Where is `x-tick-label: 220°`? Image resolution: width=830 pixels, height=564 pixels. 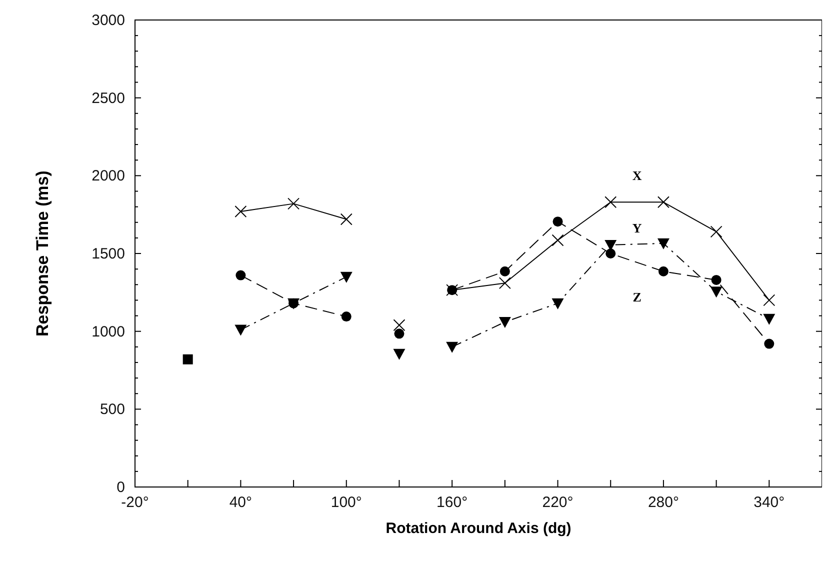 x-tick-label: 220° is located at coordinates (558, 502).